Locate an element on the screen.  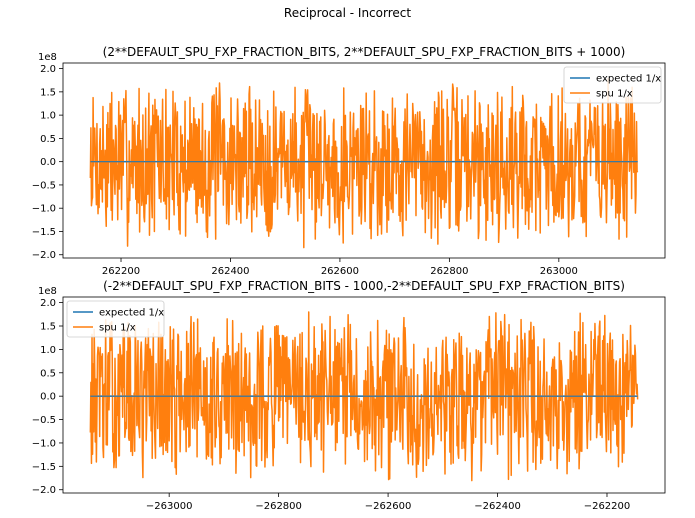
x-tick-label: −263000 is located at coordinates (169, 506).